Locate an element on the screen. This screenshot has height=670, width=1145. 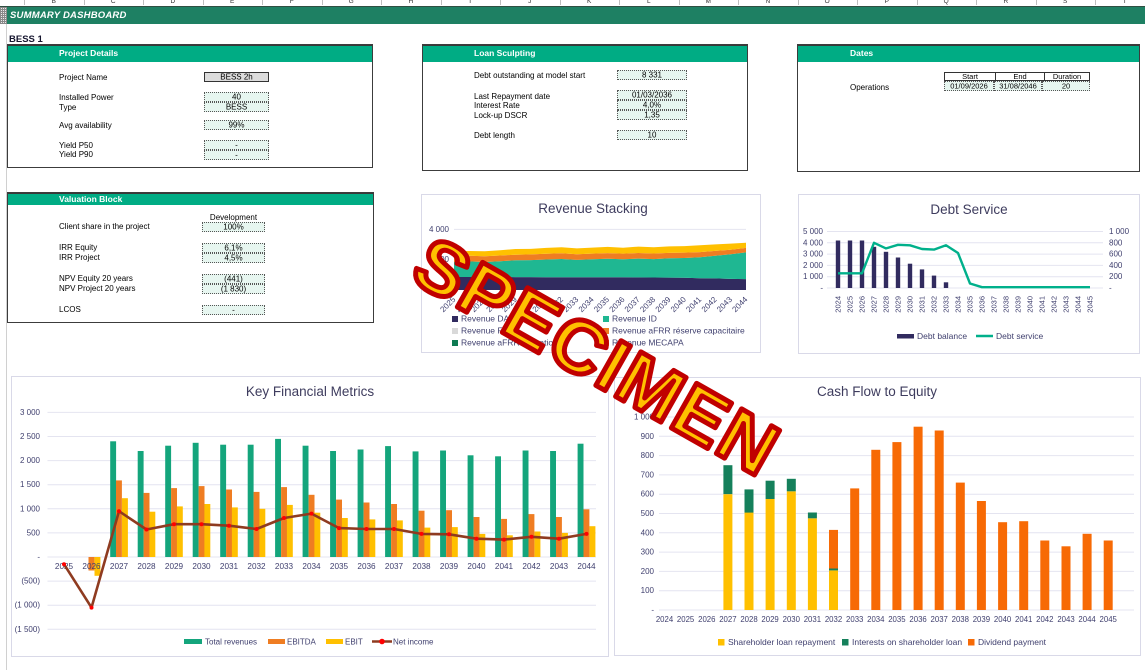
svg-text: EBITDA is located at coordinates (302, 642).